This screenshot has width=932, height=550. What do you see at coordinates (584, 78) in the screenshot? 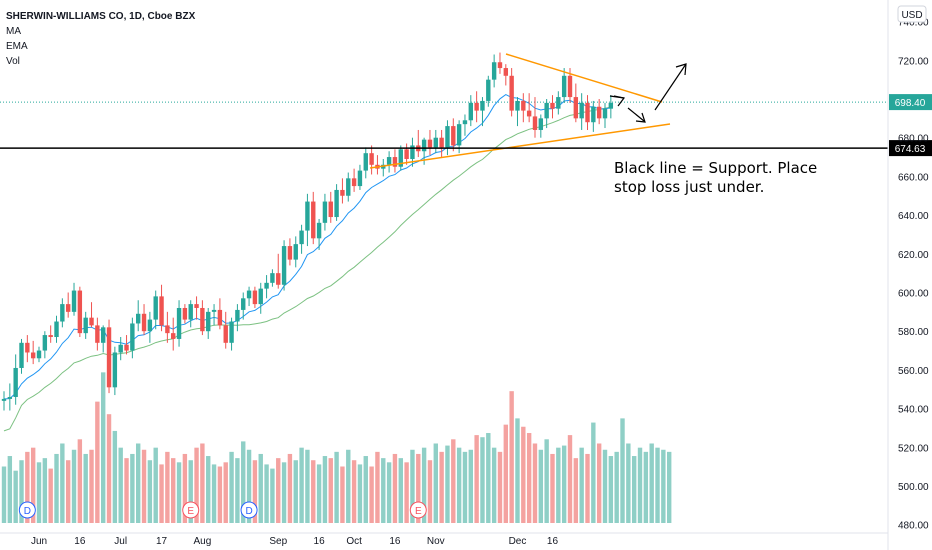
I see `triangle-upper-trendline` at bounding box center [584, 78].